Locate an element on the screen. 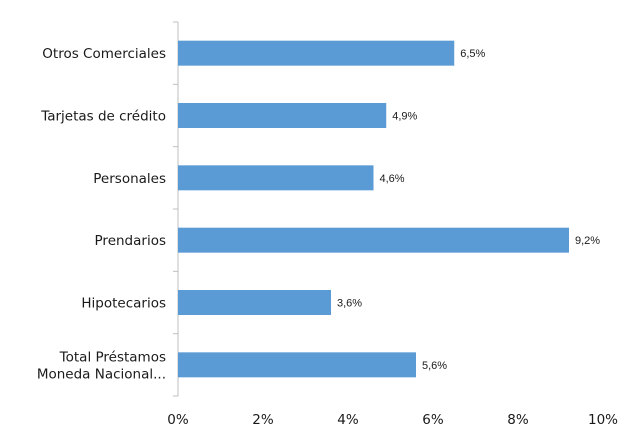 The height and width of the screenshot is (428, 630). x-tick-label: 2% is located at coordinates (263, 420).